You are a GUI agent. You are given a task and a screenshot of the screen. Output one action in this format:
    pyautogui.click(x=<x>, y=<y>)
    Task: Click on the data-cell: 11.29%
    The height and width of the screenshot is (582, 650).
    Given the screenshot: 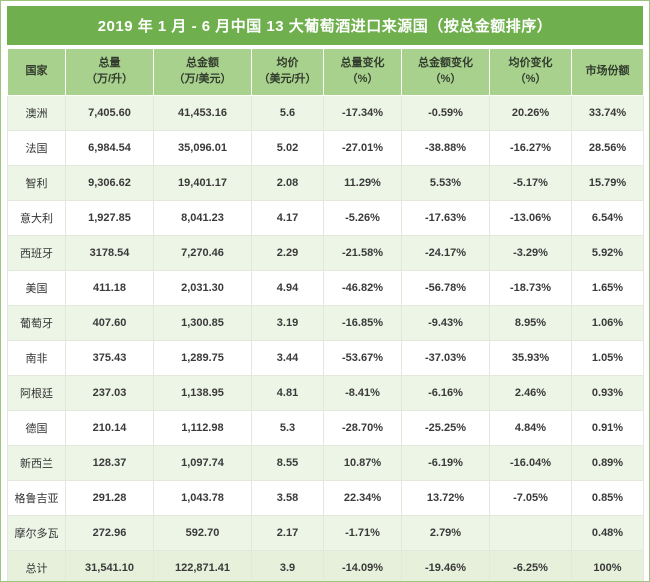 What is the action you would take?
    pyautogui.click(x=362, y=182)
    